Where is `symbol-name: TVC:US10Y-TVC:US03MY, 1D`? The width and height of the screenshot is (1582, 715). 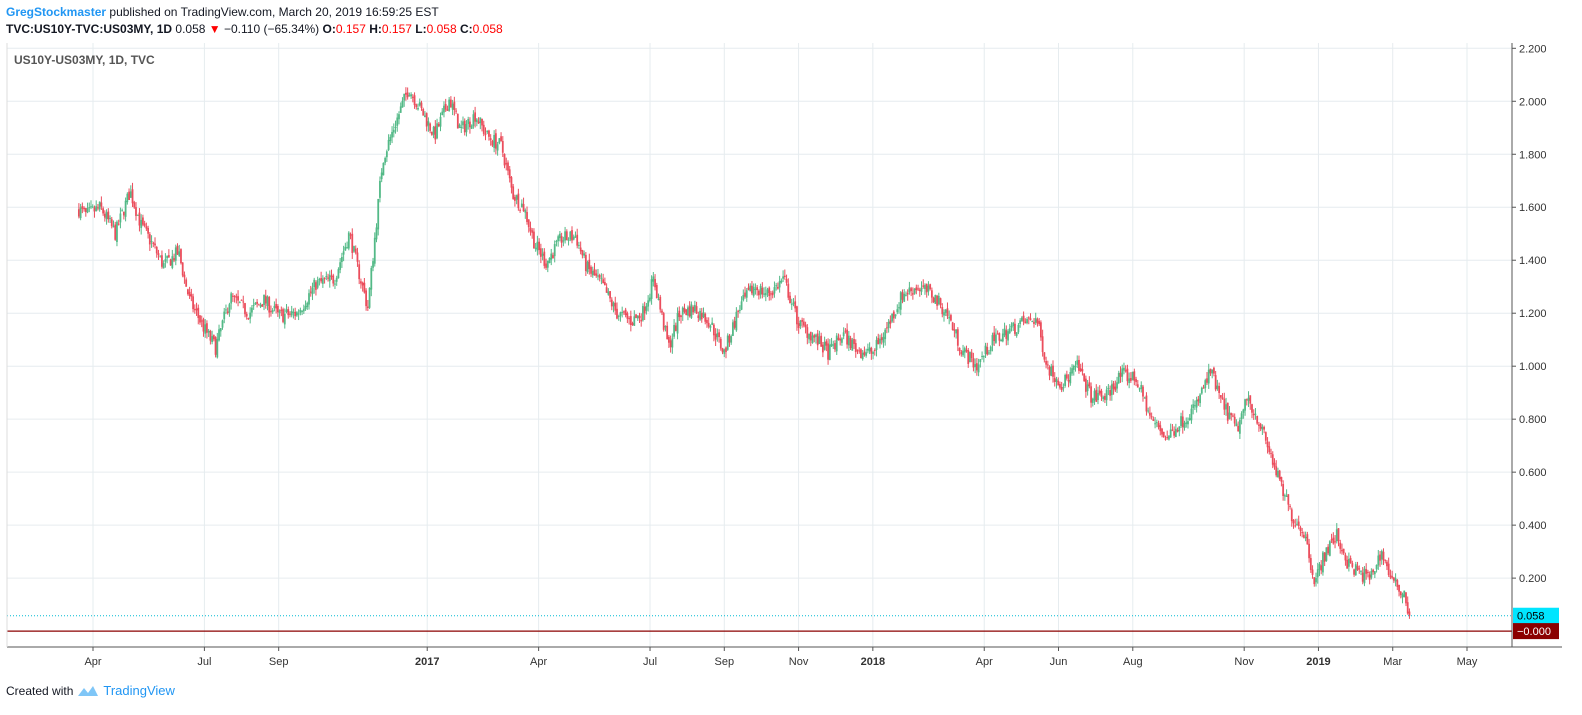 symbol-name: TVC:US10Y-TVC:US03MY, 1D is located at coordinates (89, 29).